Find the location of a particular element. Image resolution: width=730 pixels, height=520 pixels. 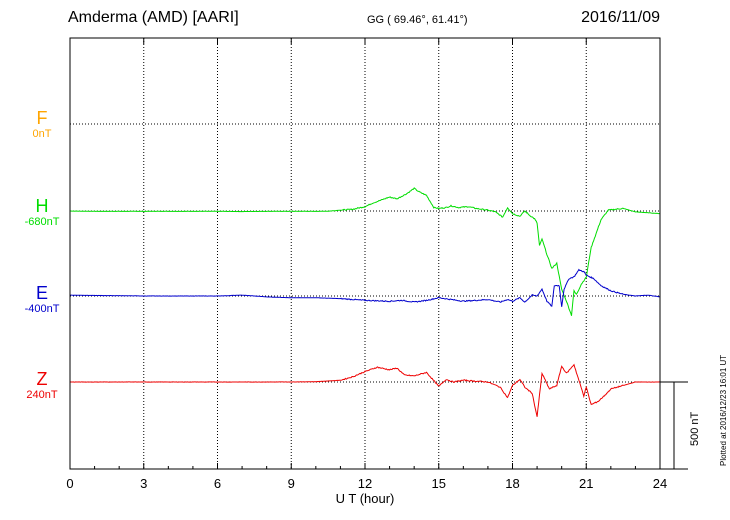

component-label-h: H -680nT is located at coordinates (42, 212).